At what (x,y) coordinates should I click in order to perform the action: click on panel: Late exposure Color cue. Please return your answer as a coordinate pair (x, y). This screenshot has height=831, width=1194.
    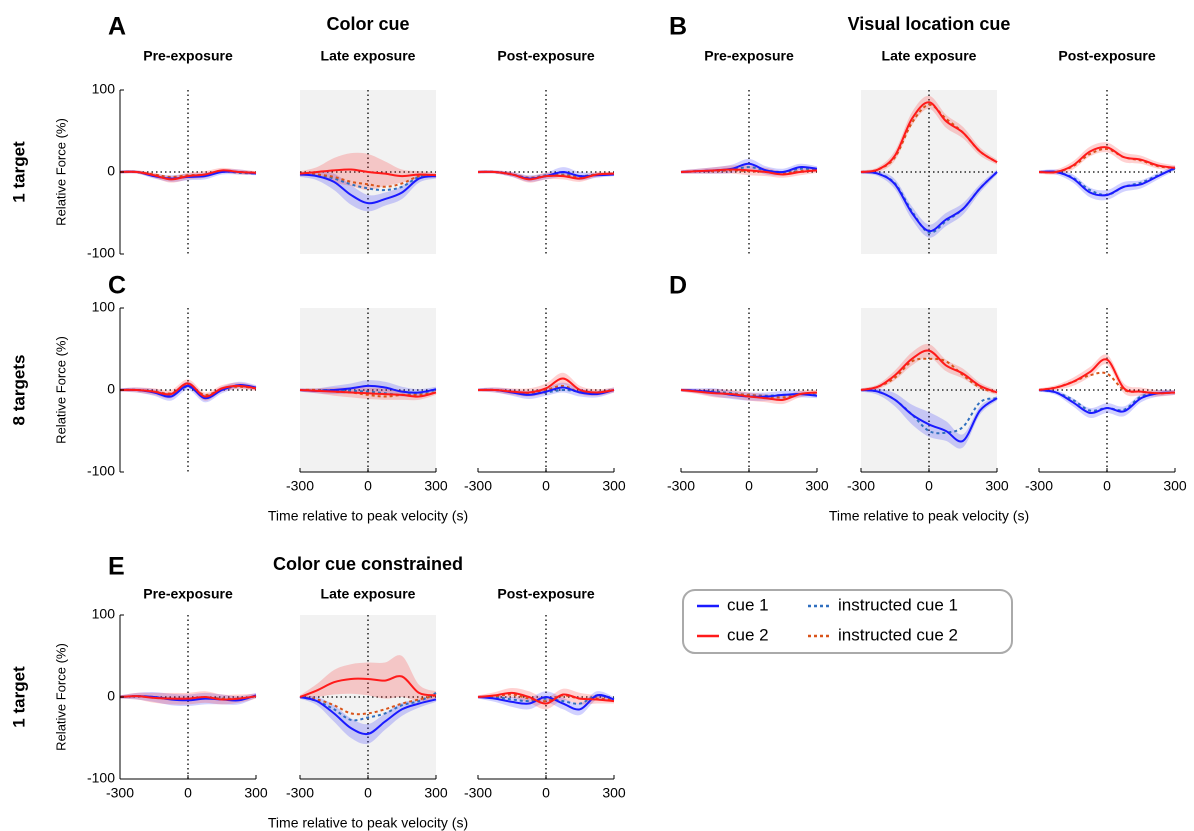
    Looking at the image, I should click on (368, 134).